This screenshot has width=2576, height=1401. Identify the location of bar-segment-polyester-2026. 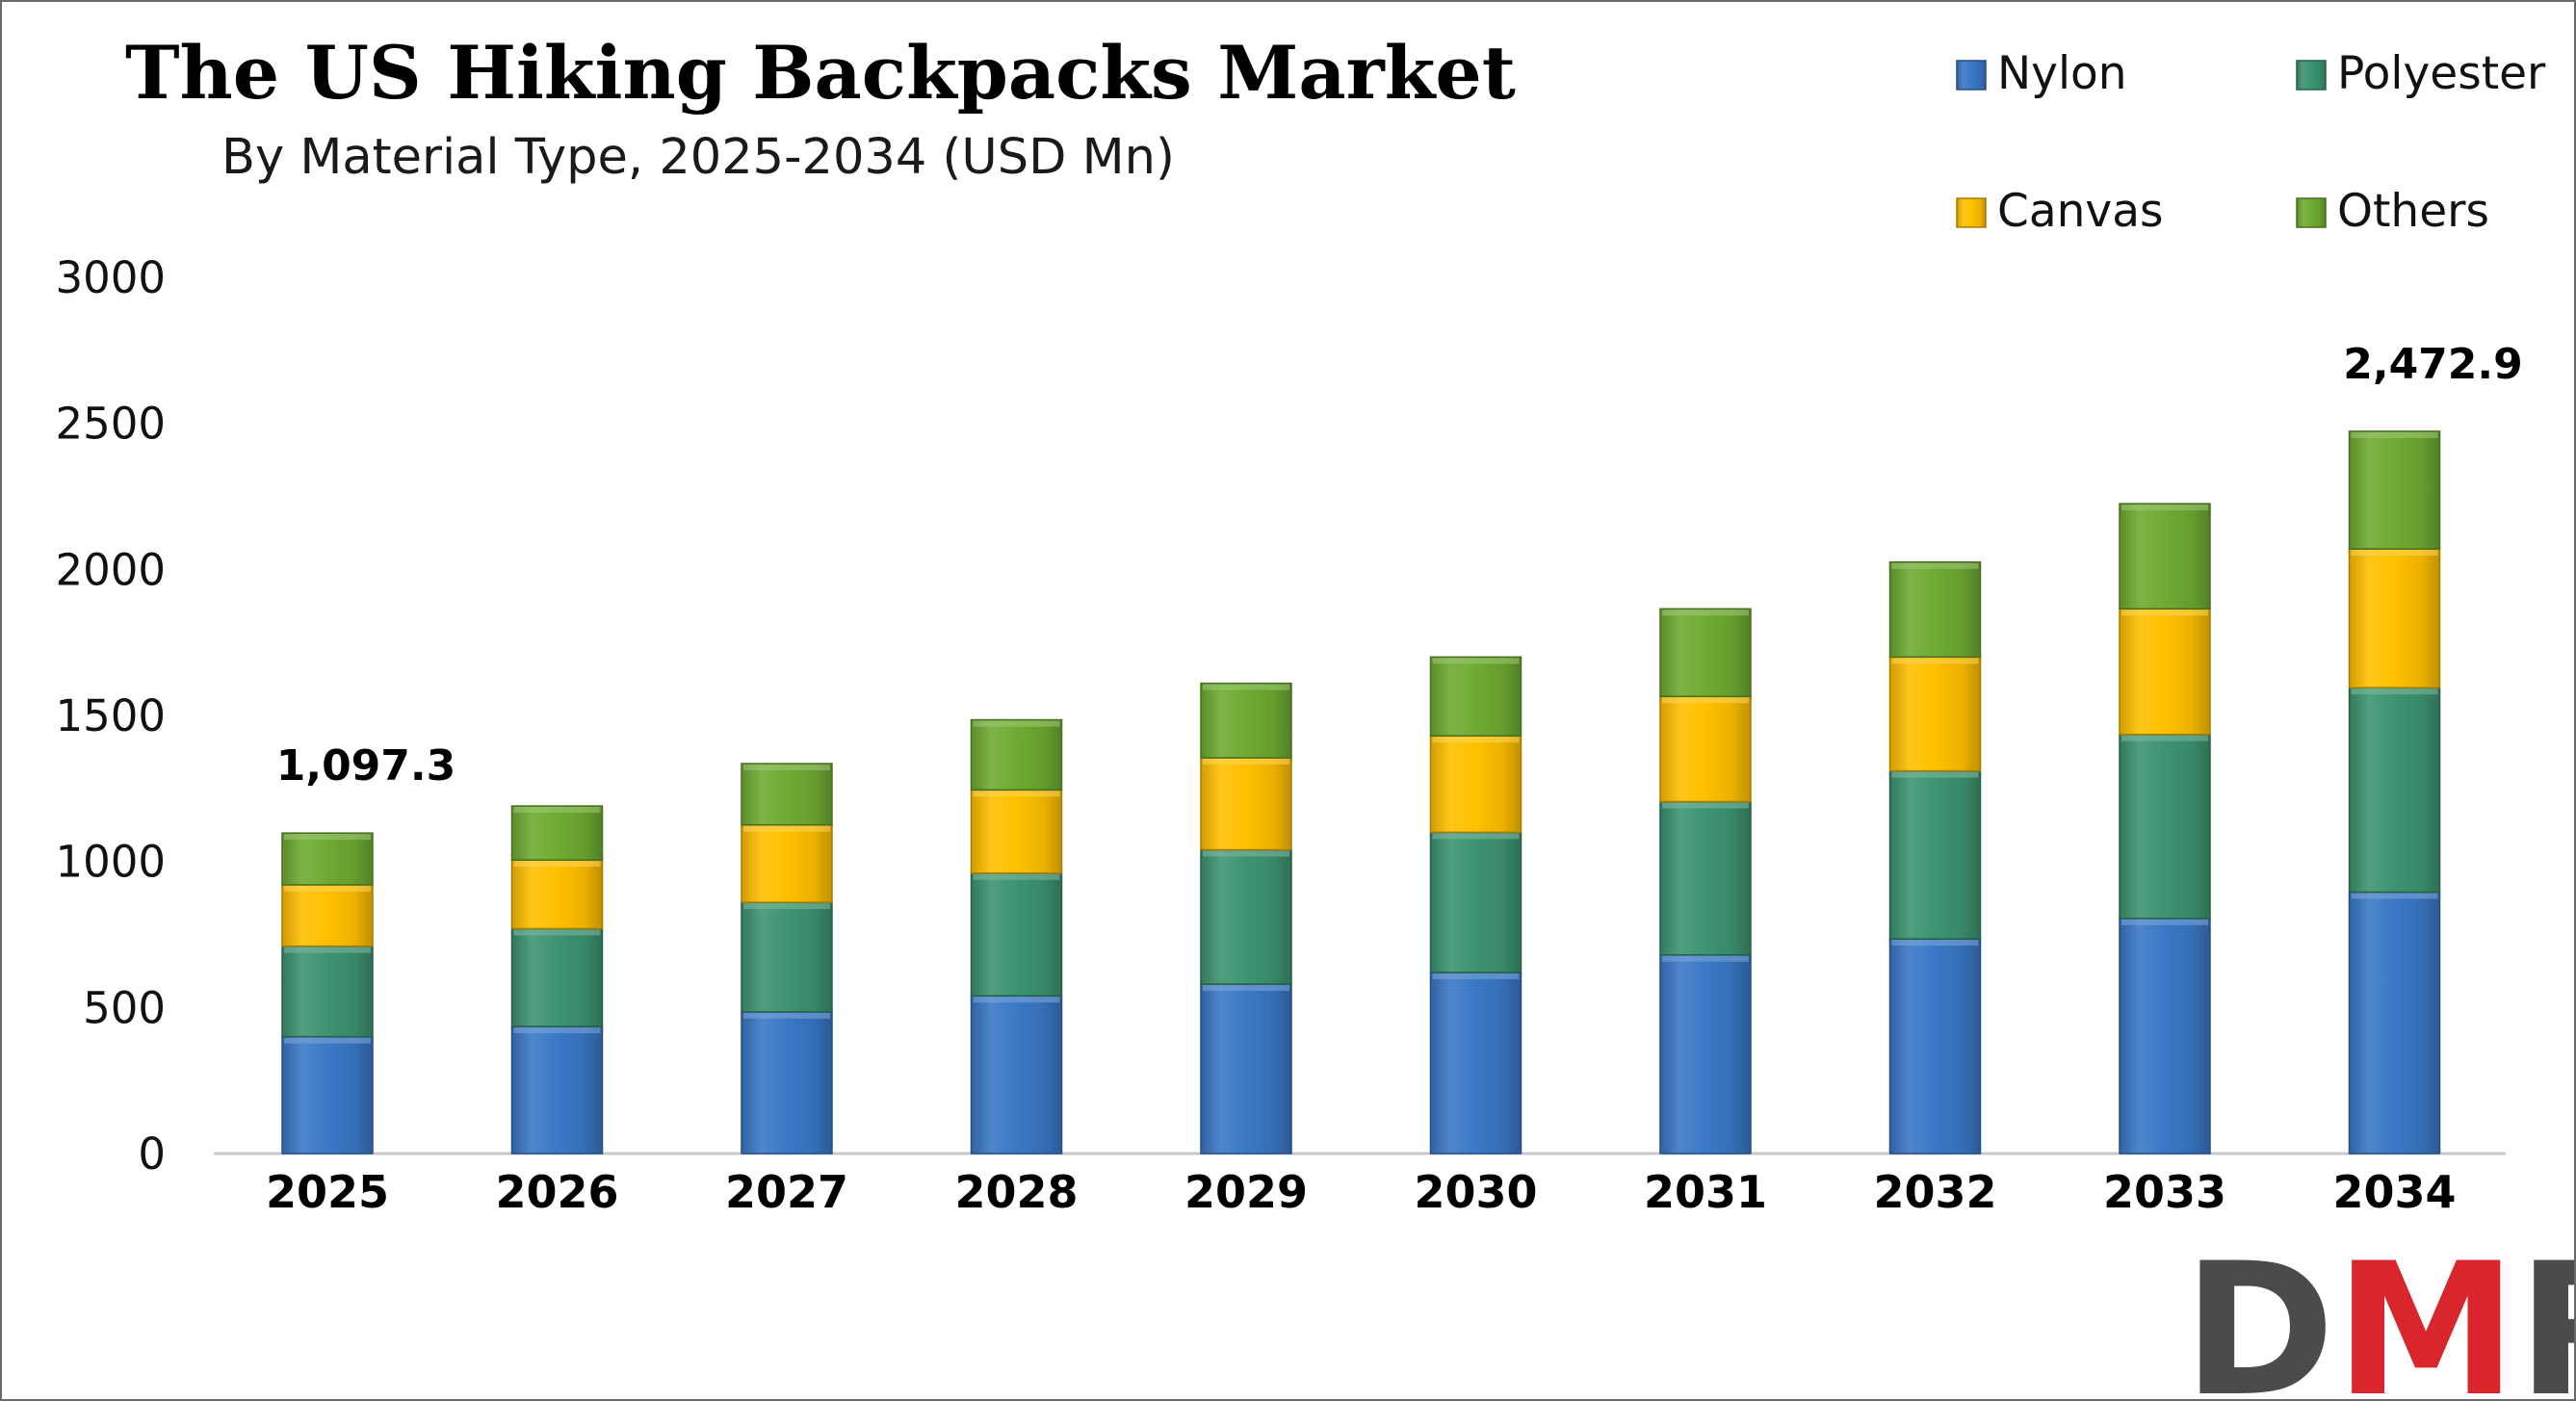
(557, 977).